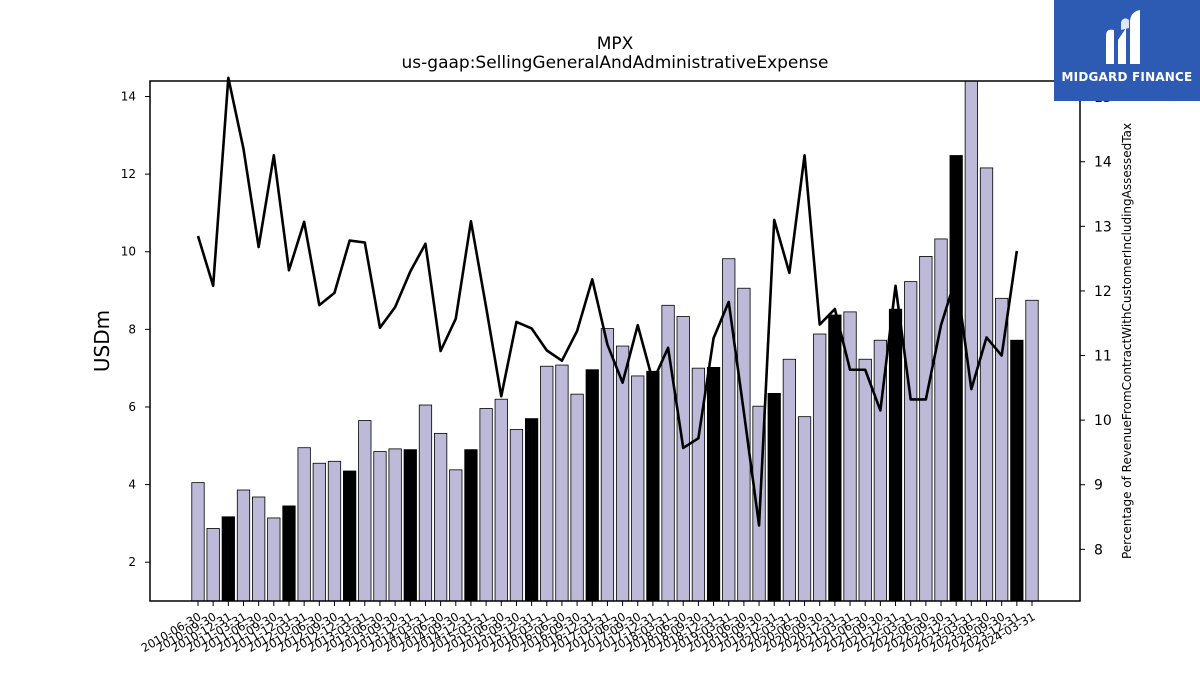 The image size is (1200, 675). Describe the element at coordinates (132, 329) in the screenshot. I see `y-tick-label-left: 8` at that location.